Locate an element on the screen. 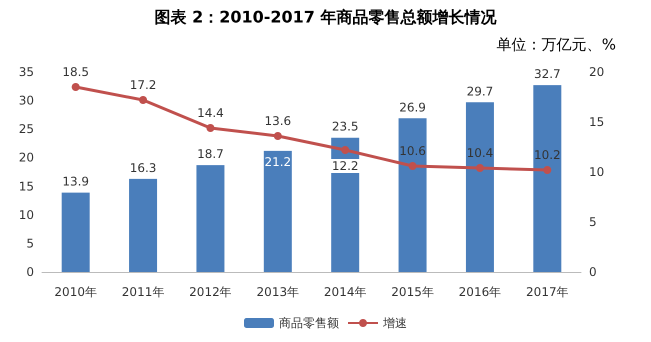 Image resolution: width=651 pixels, height=342 pixels. data-label: 26.9 is located at coordinates (412, 107).